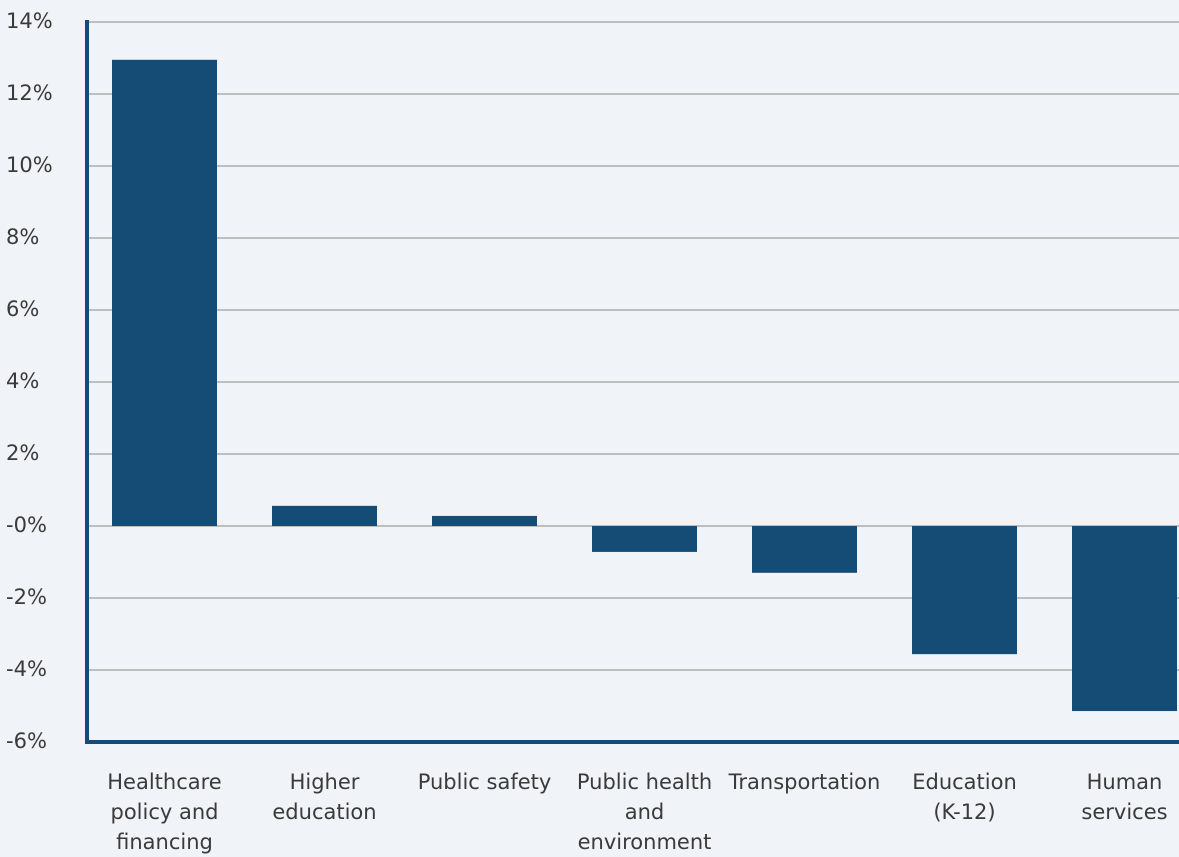 This screenshot has width=1179, height=857. What do you see at coordinates (324, 797) in the screenshot?
I see `x-tick-label: Higher education` at bounding box center [324, 797].